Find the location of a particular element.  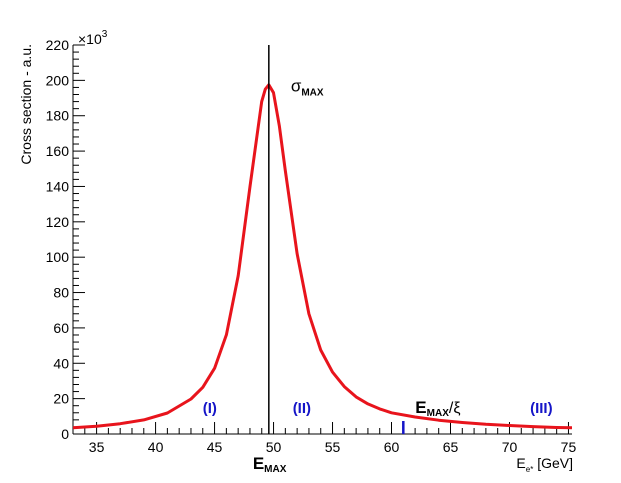

y-tick-label: 140 is located at coordinates (58, 186).